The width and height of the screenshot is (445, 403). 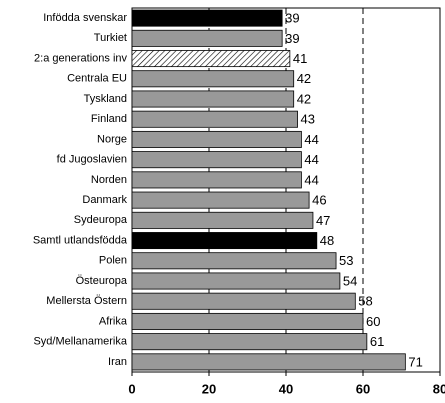 What do you see at coordinates (112, 139) in the screenshot?
I see `y-tick-label: Norge` at bounding box center [112, 139].